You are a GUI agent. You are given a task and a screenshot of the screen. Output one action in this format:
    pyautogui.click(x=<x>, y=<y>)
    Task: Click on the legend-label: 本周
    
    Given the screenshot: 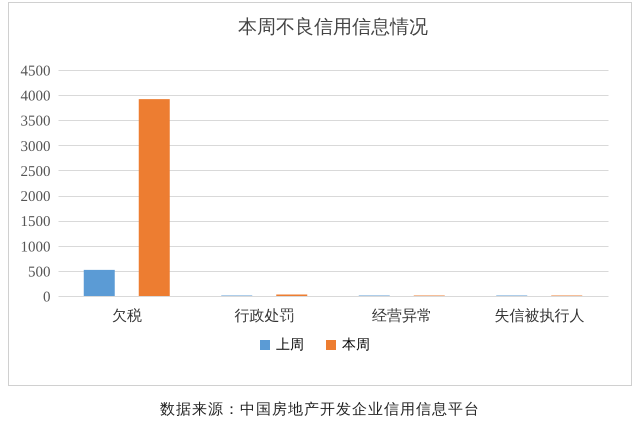 What is the action you would take?
    pyautogui.click(x=356, y=345)
    